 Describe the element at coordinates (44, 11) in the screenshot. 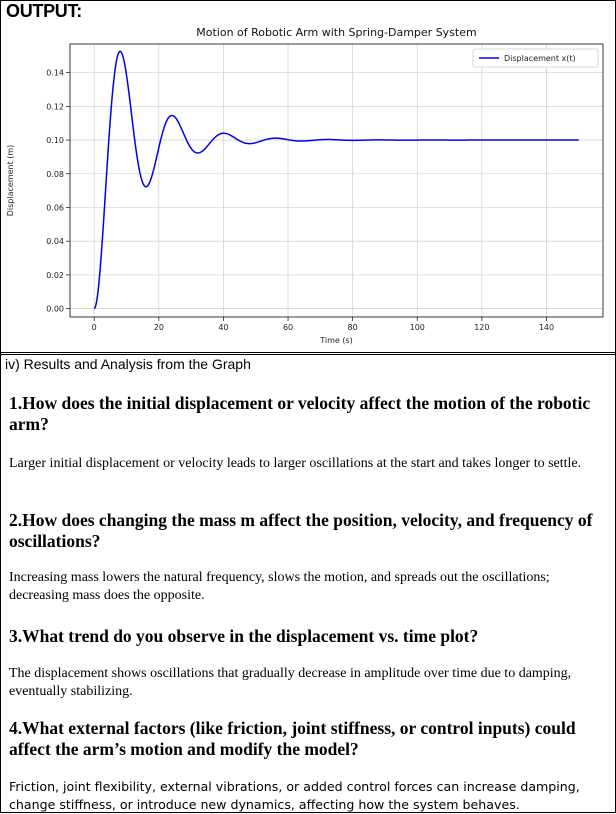

I see `output-label: OUTPUT:` at that location.